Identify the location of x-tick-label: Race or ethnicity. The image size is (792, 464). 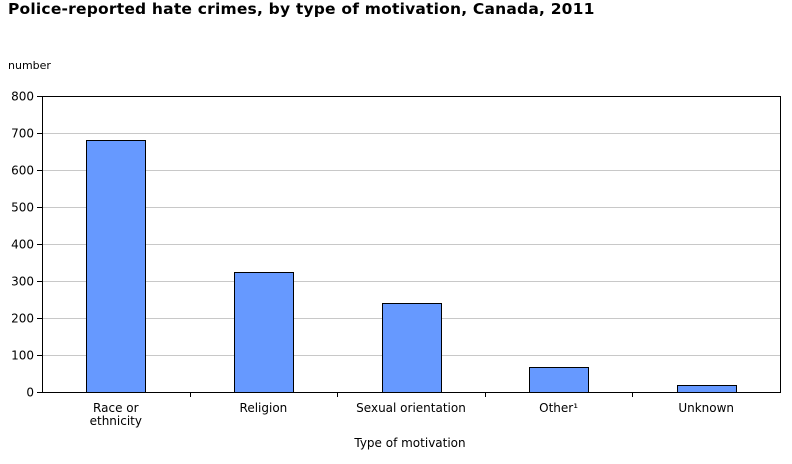
(116, 414).